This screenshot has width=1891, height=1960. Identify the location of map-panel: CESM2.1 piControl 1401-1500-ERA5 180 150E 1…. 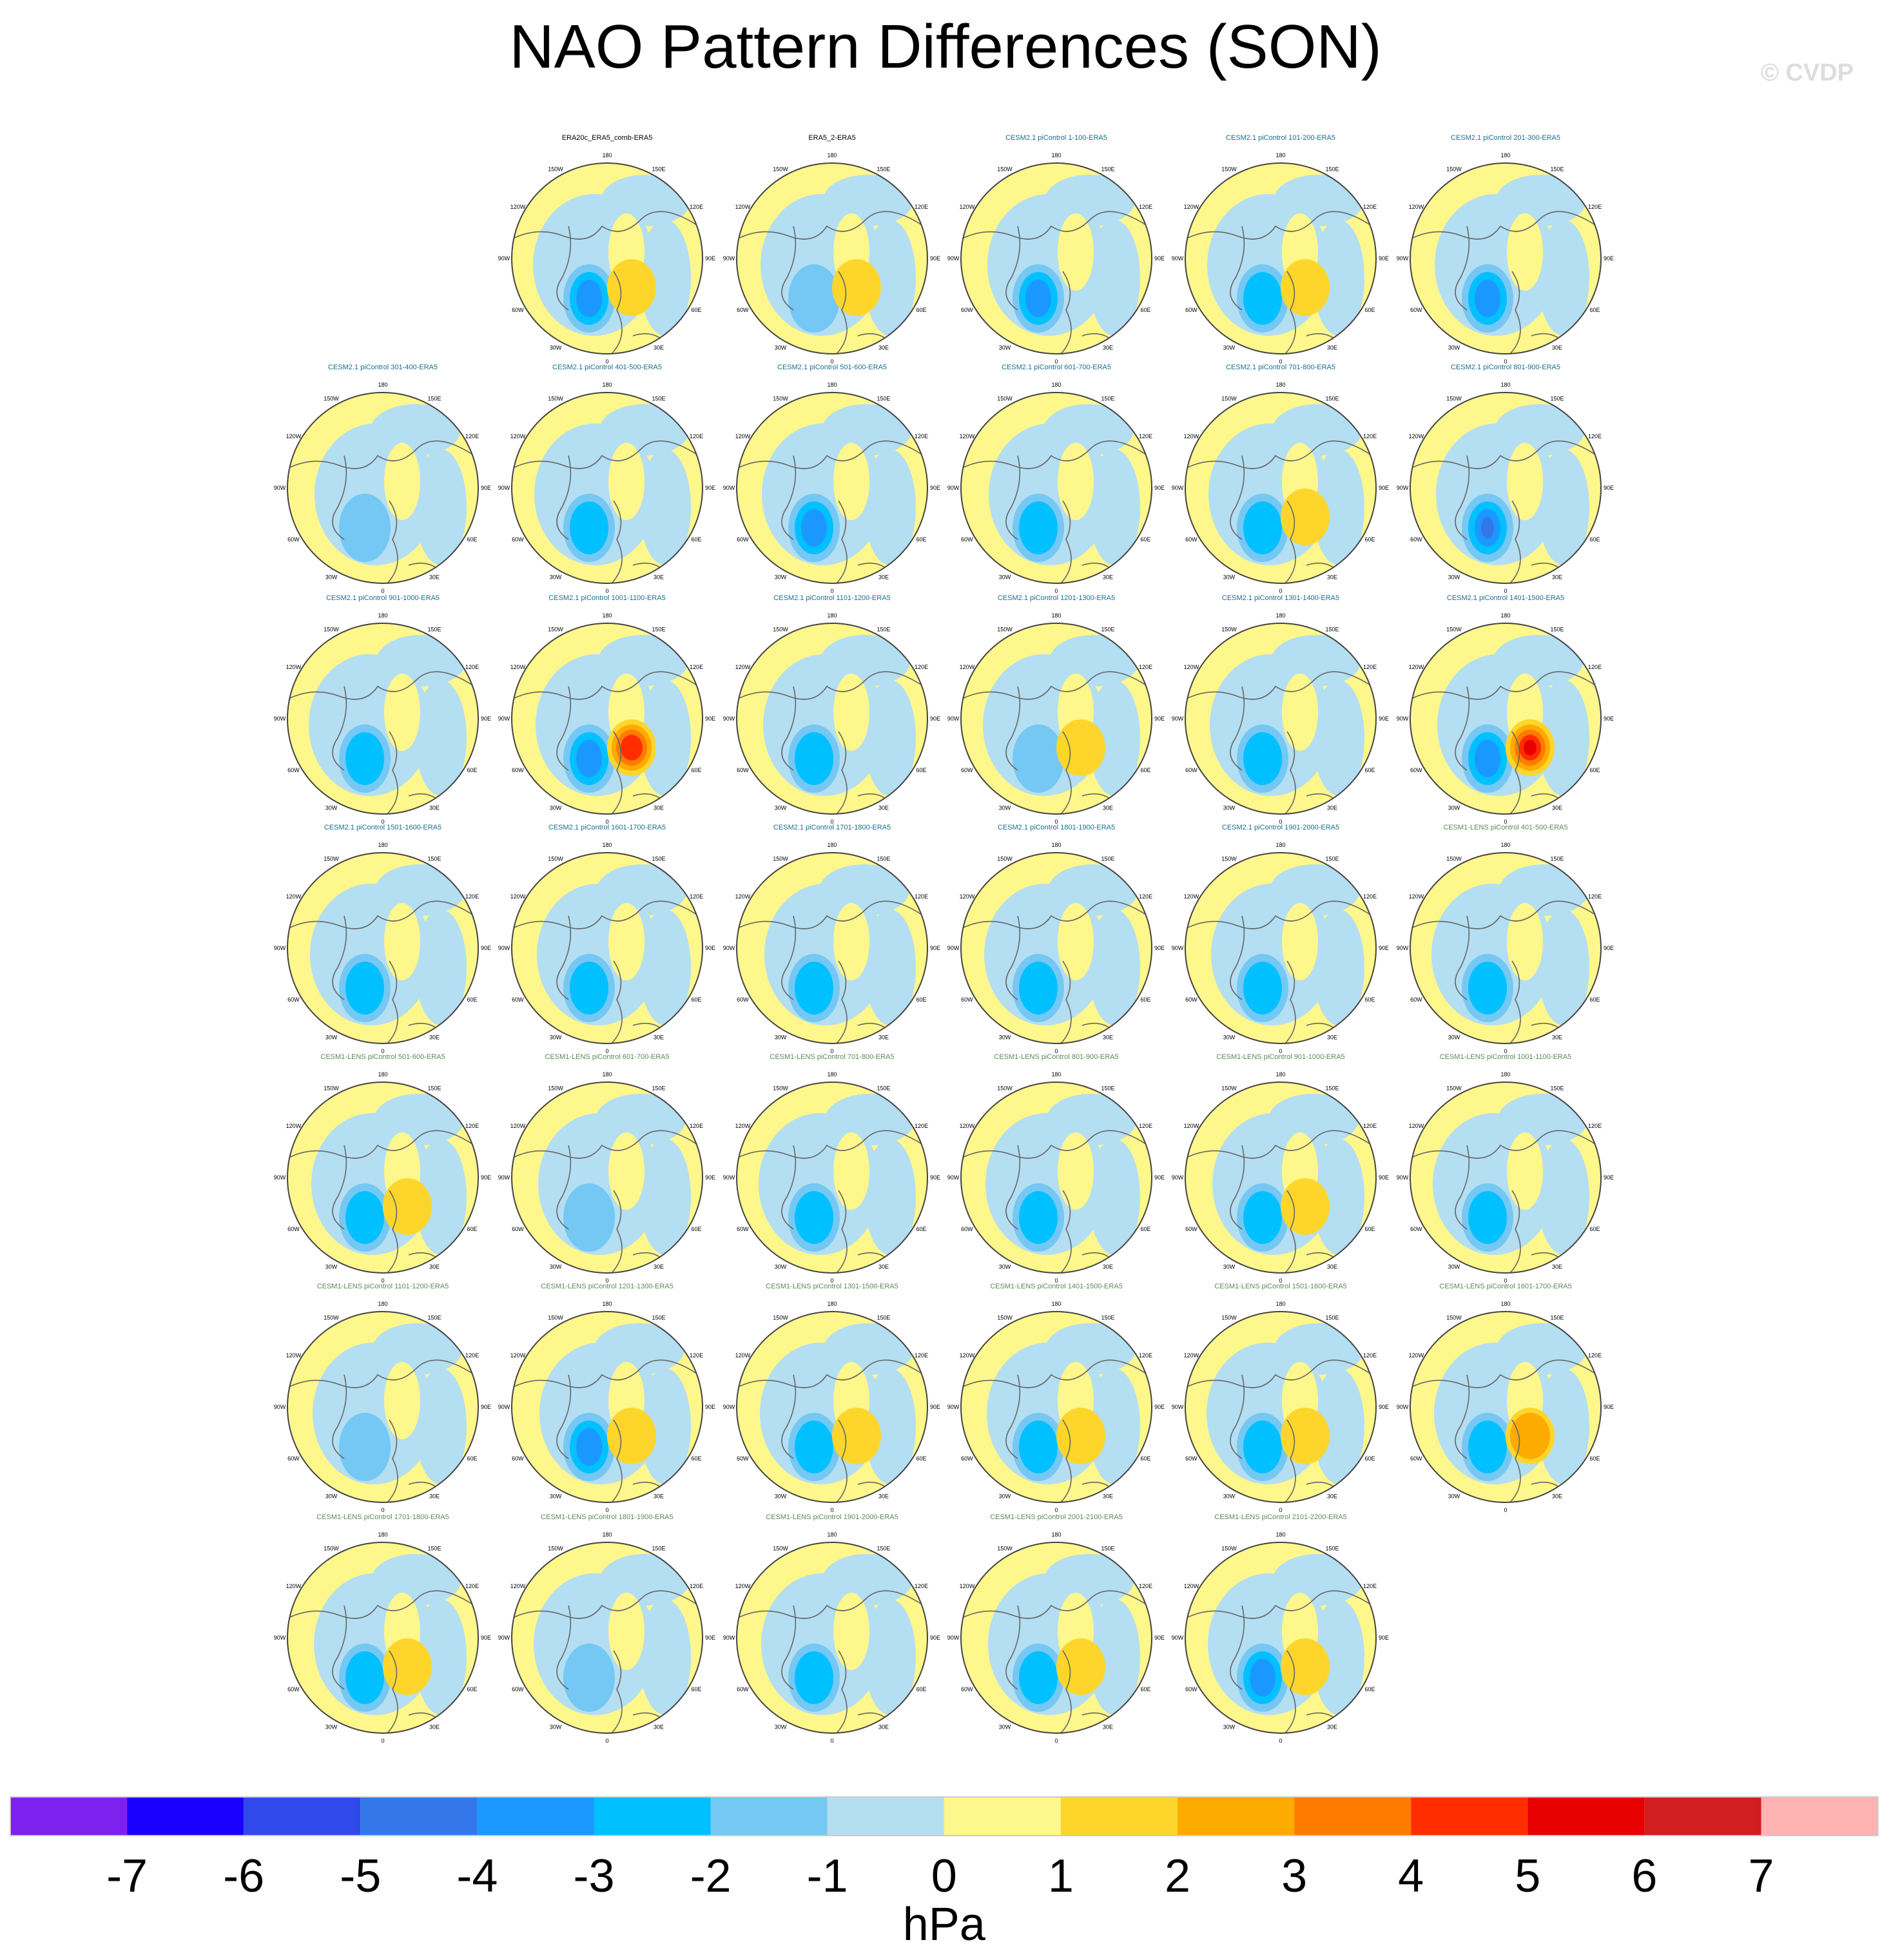
(1505, 709).